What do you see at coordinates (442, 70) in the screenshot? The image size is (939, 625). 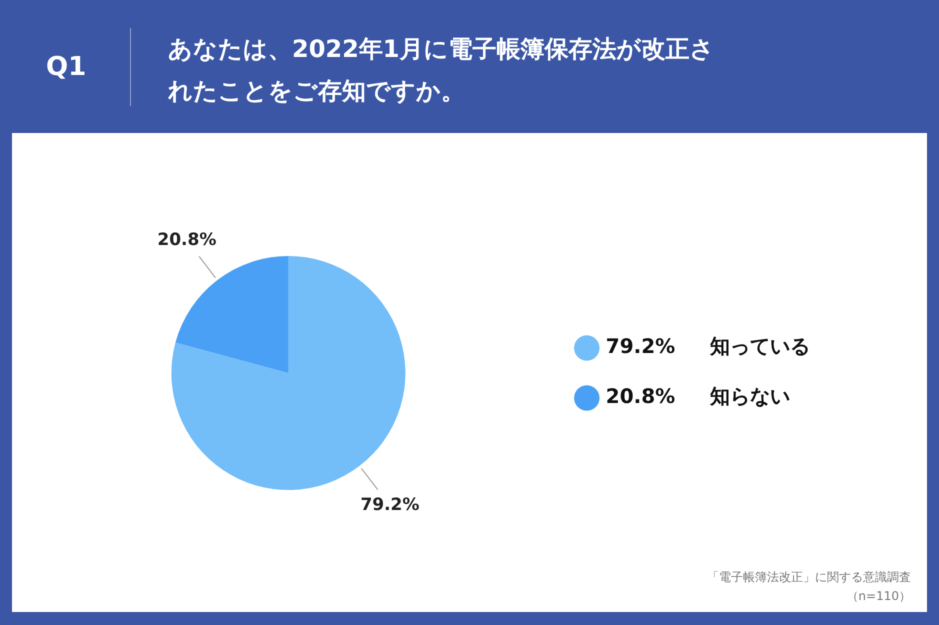 I see `chart-title: あなたは、2022年1月に電子帳簿保存法が改正されたことをご存知ですか。` at bounding box center [442, 70].